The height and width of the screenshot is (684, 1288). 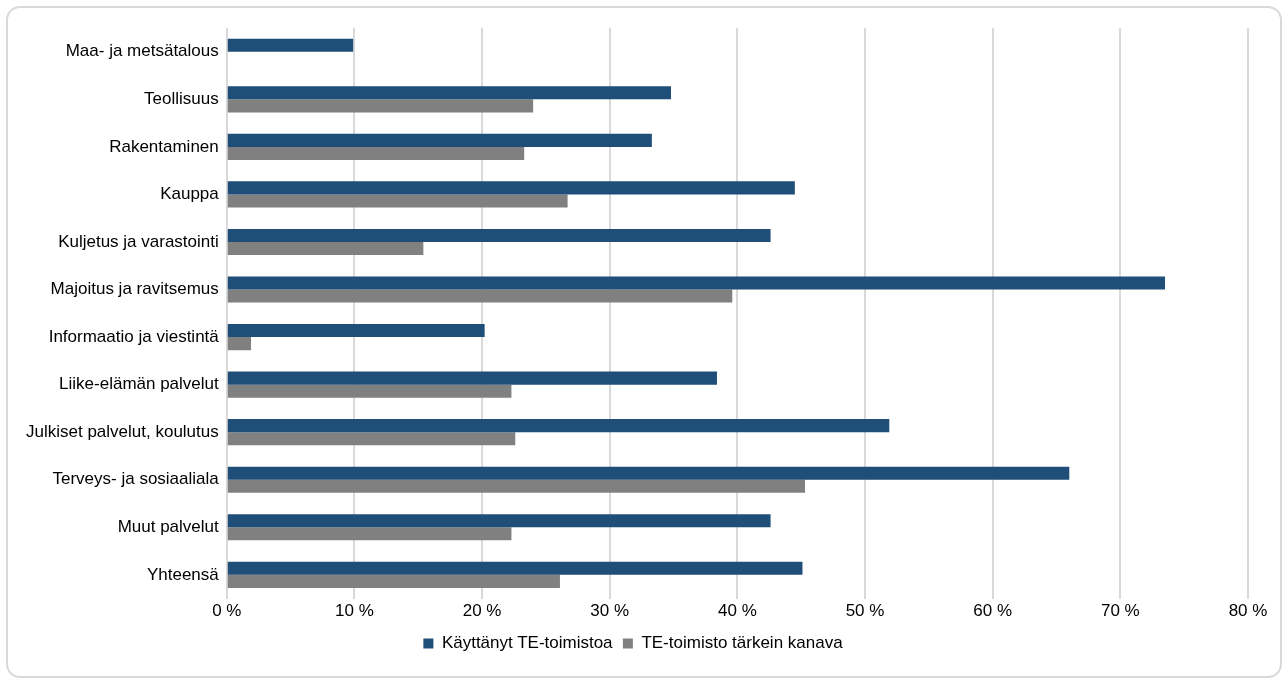 What do you see at coordinates (354, 611) in the screenshot?
I see `x-tick-label: 10 %` at bounding box center [354, 611].